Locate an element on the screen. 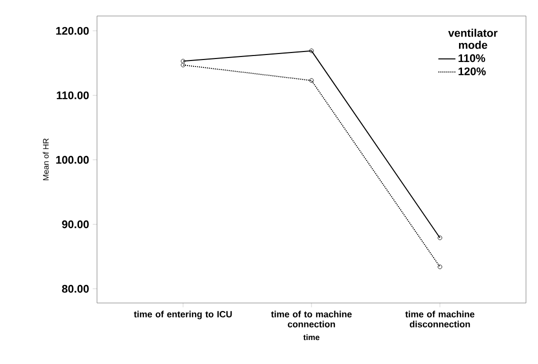 This screenshot has width=538, height=364. y-tick-label: 90.00 is located at coordinates (75, 224).